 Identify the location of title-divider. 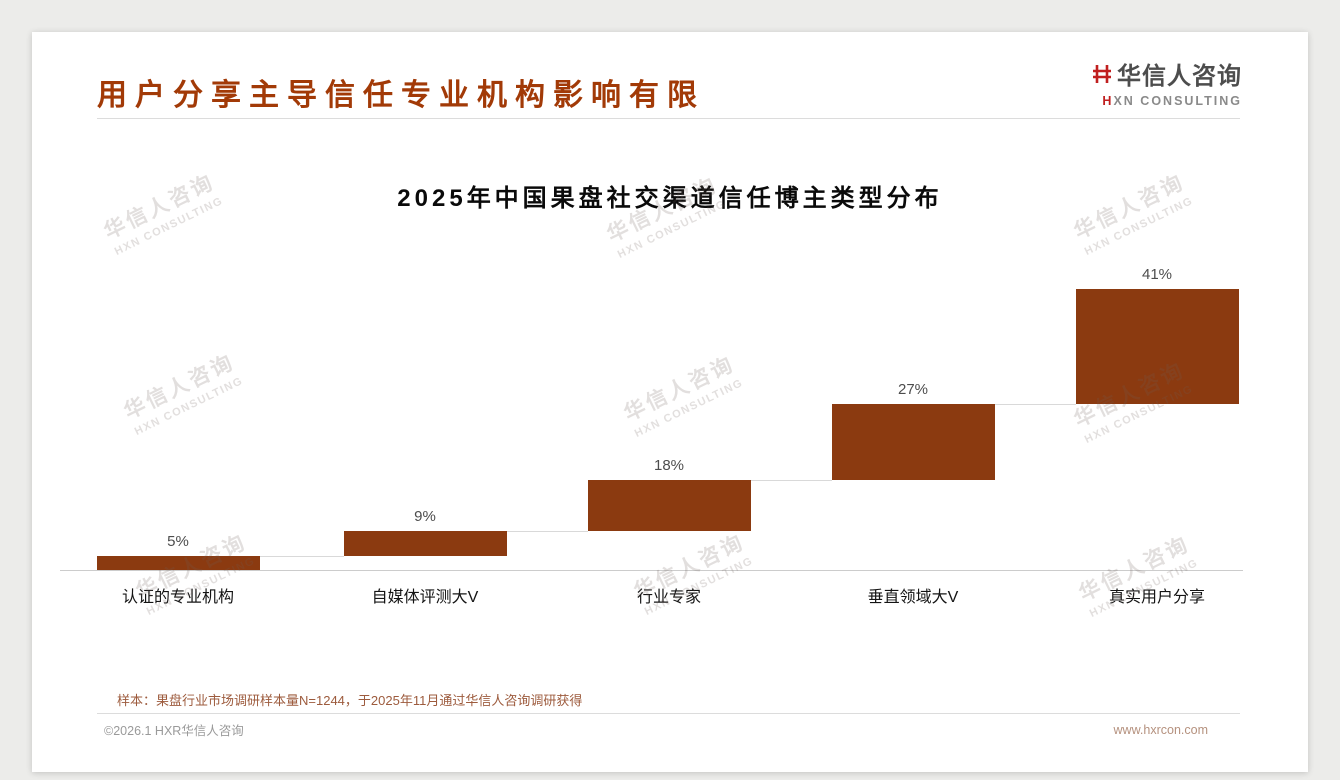
(668, 118).